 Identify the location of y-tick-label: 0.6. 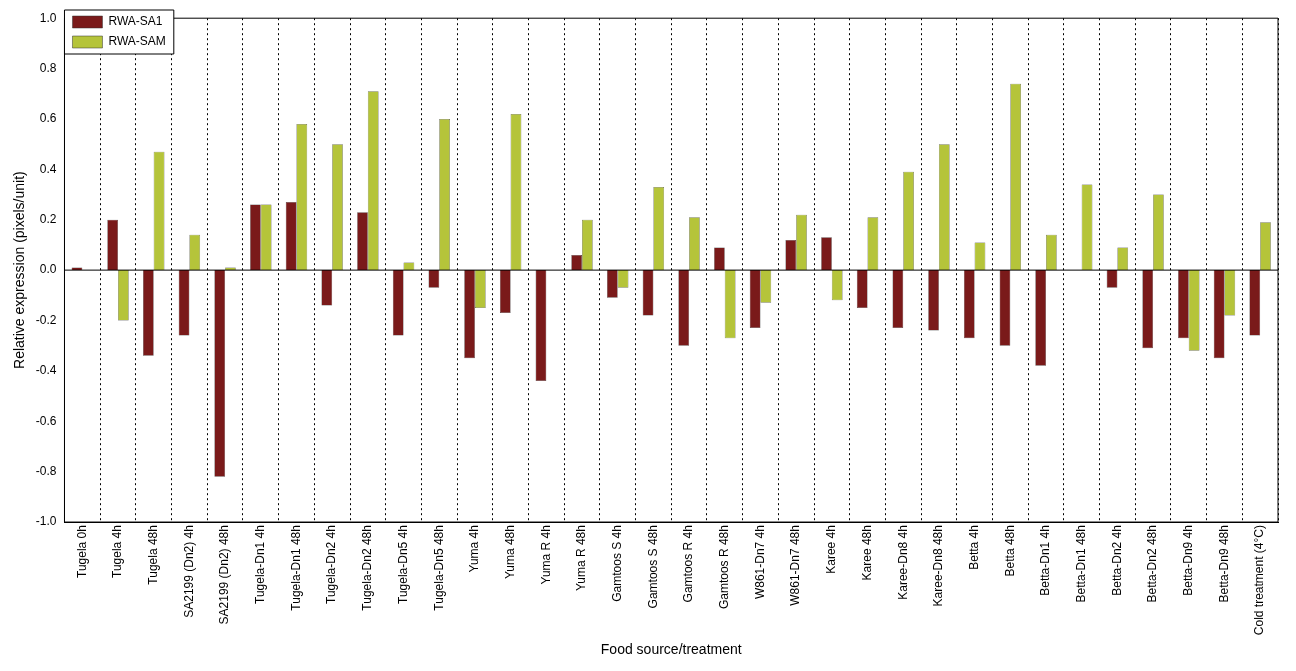
(48, 118).